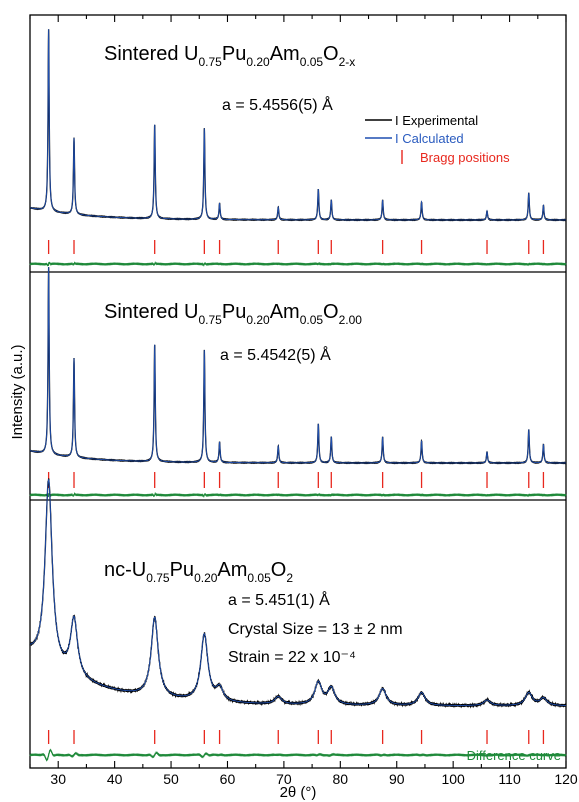 The width and height of the screenshot is (579, 802). I want to click on panel-1-lattice-parameter: a = 5.4556(5) Å, so click(277, 104).